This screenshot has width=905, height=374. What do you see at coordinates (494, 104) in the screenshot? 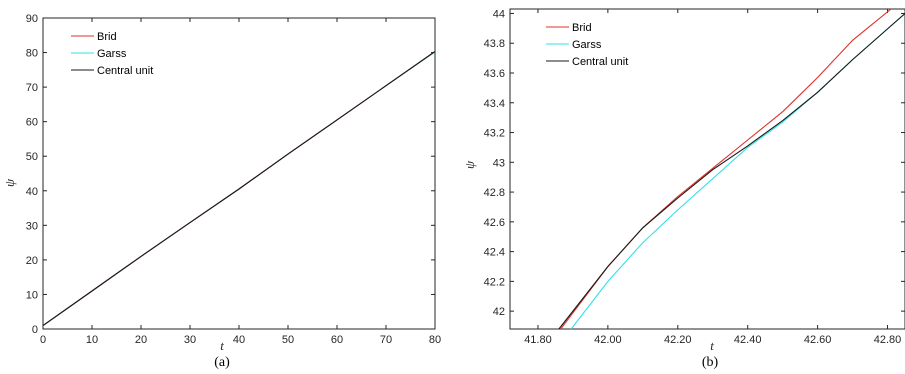
I see `y-tick-label: 43.4` at bounding box center [494, 104].